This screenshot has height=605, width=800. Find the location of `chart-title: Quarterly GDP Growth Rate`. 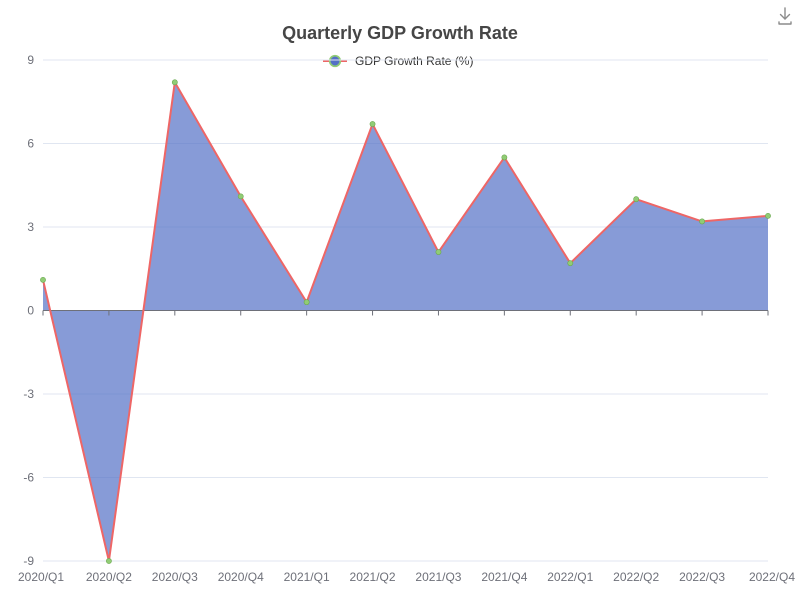

chart-title: Quarterly GDP Growth Rate is located at coordinates (400, 33).